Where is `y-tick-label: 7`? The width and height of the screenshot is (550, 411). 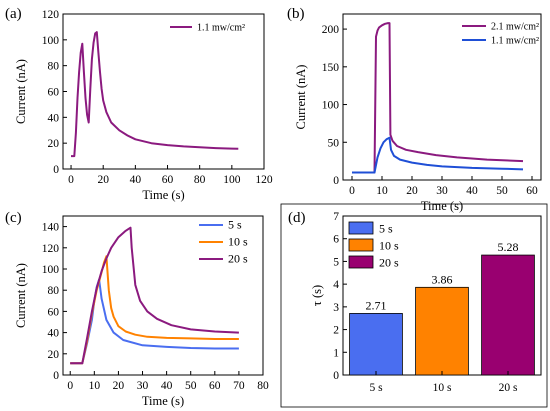 y-tick-label: 7 is located at coordinates (336, 217).